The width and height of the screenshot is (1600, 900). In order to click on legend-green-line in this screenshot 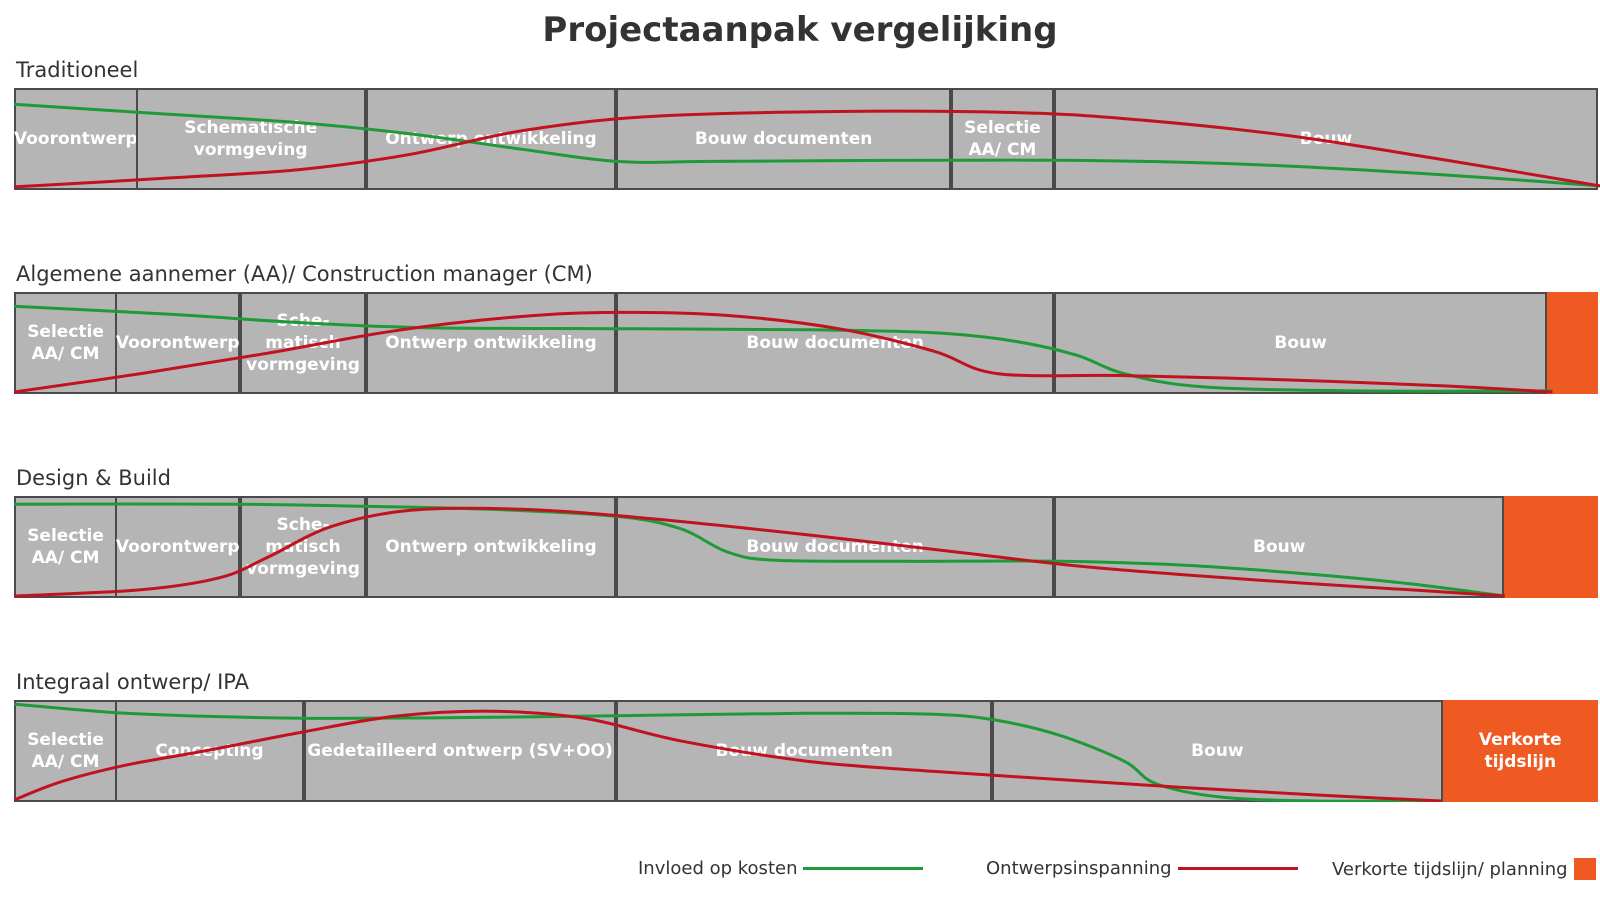, I will do `click(863, 868)`.